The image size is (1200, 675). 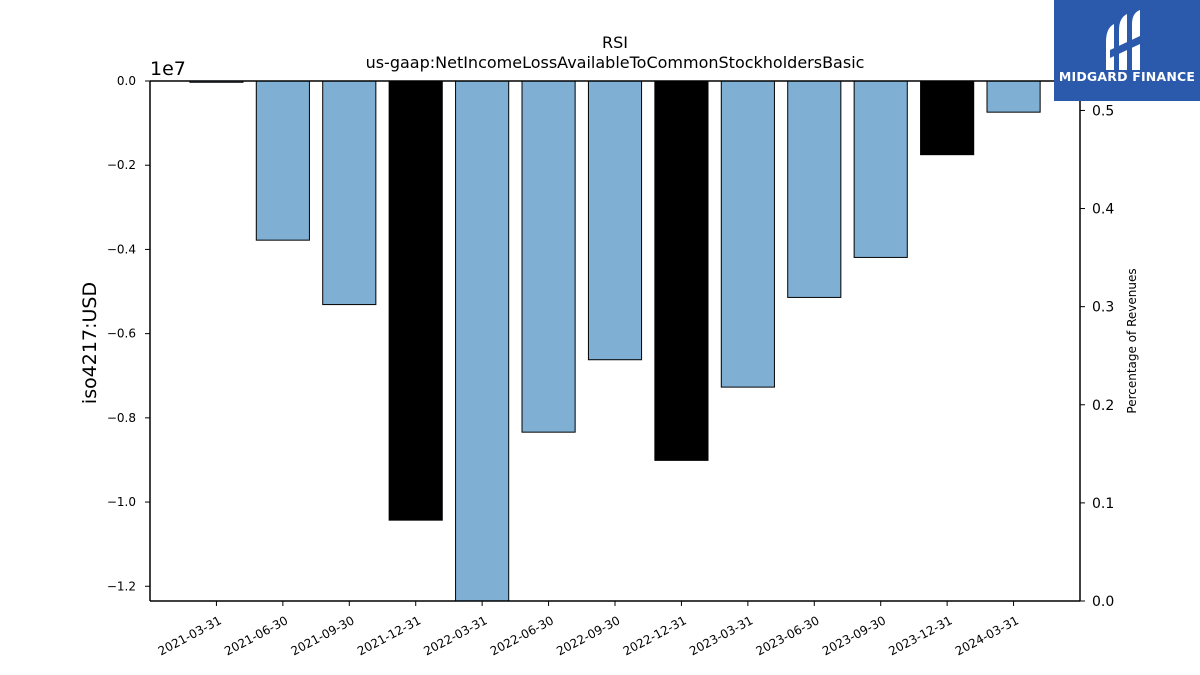 What do you see at coordinates (920, 635) in the screenshot?
I see `x-tick-label-2023-12-31: 2023-12-31` at bounding box center [920, 635].